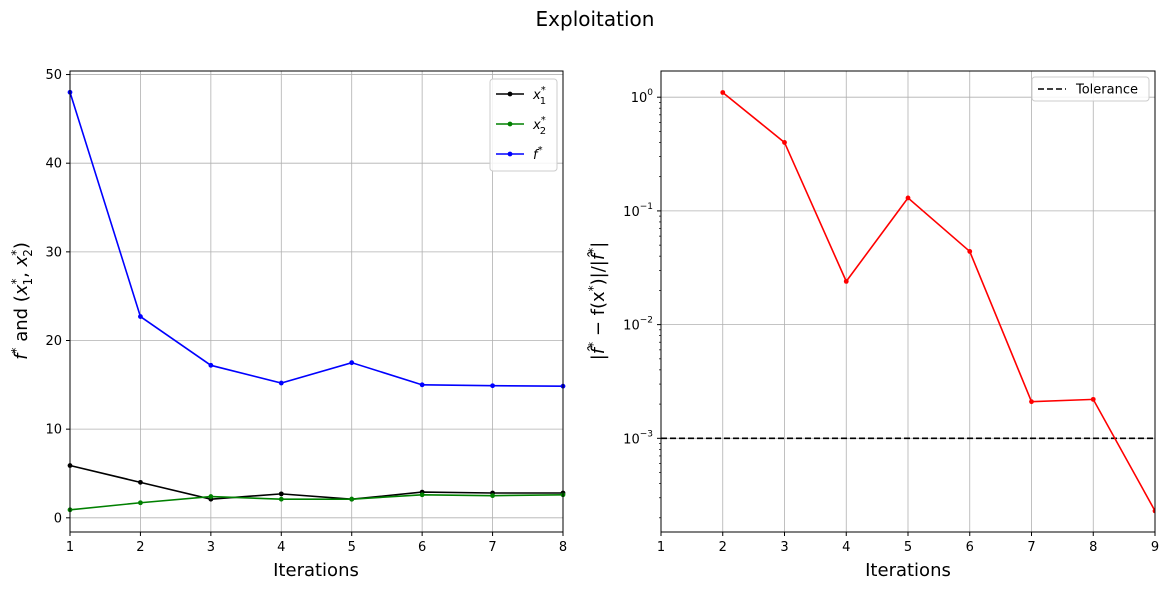 The width and height of the screenshot is (1169, 590). I want to click on left-x-tick-label: 3, so click(211, 547).